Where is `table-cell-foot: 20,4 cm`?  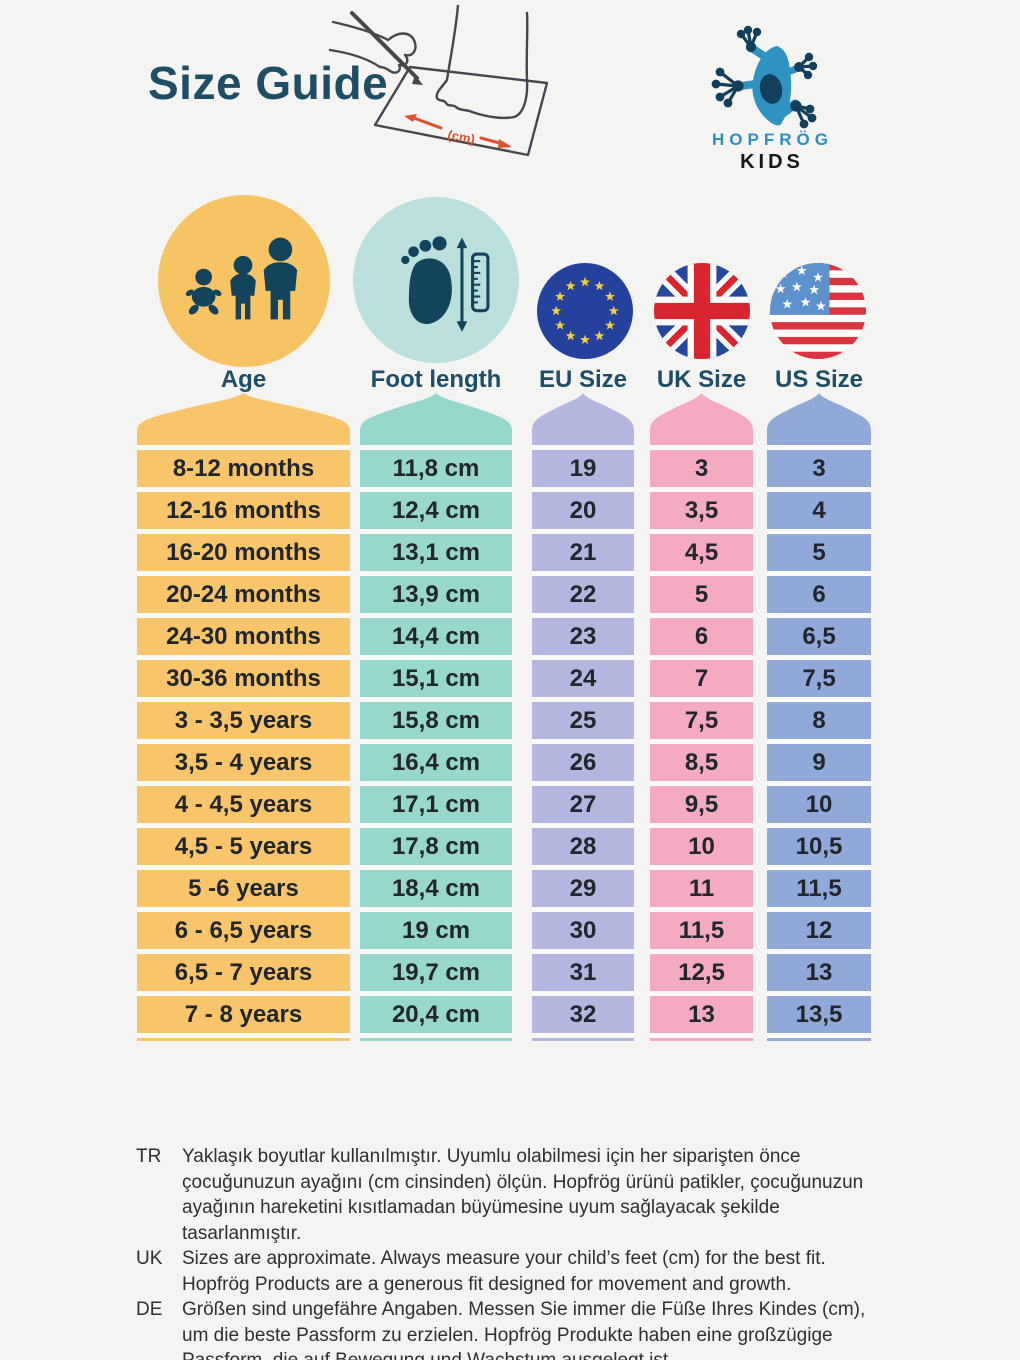 table-cell-foot: 20,4 cm is located at coordinates (436, 1012).